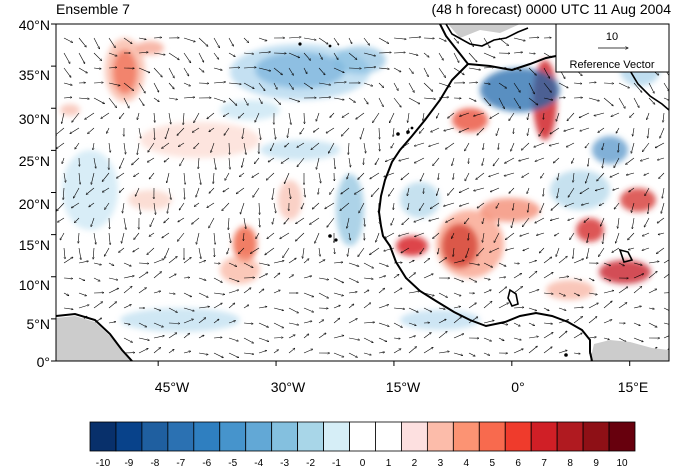 Image resolution: width=673 pixels, height=471 pixels. Describe the element at coordinates (43, 362) in the screenshot. I see `lat-label-0: 0°` at that location.